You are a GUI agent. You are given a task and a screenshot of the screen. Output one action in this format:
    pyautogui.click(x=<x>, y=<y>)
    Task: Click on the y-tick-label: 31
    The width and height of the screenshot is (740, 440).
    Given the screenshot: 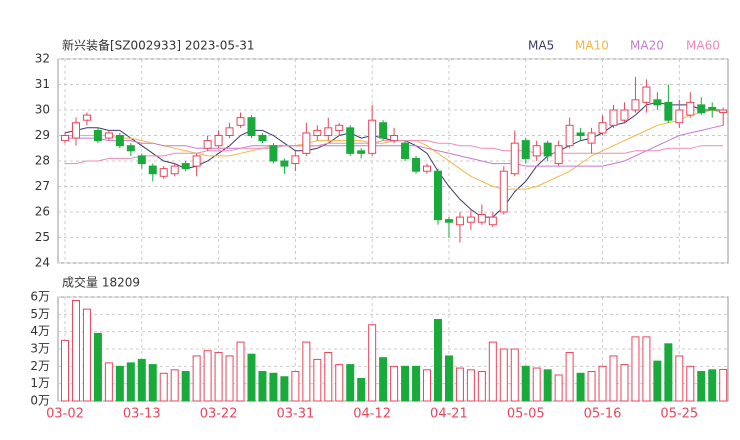 What is the action you would take?
    pyautogui.click(x=42, y=84)
    